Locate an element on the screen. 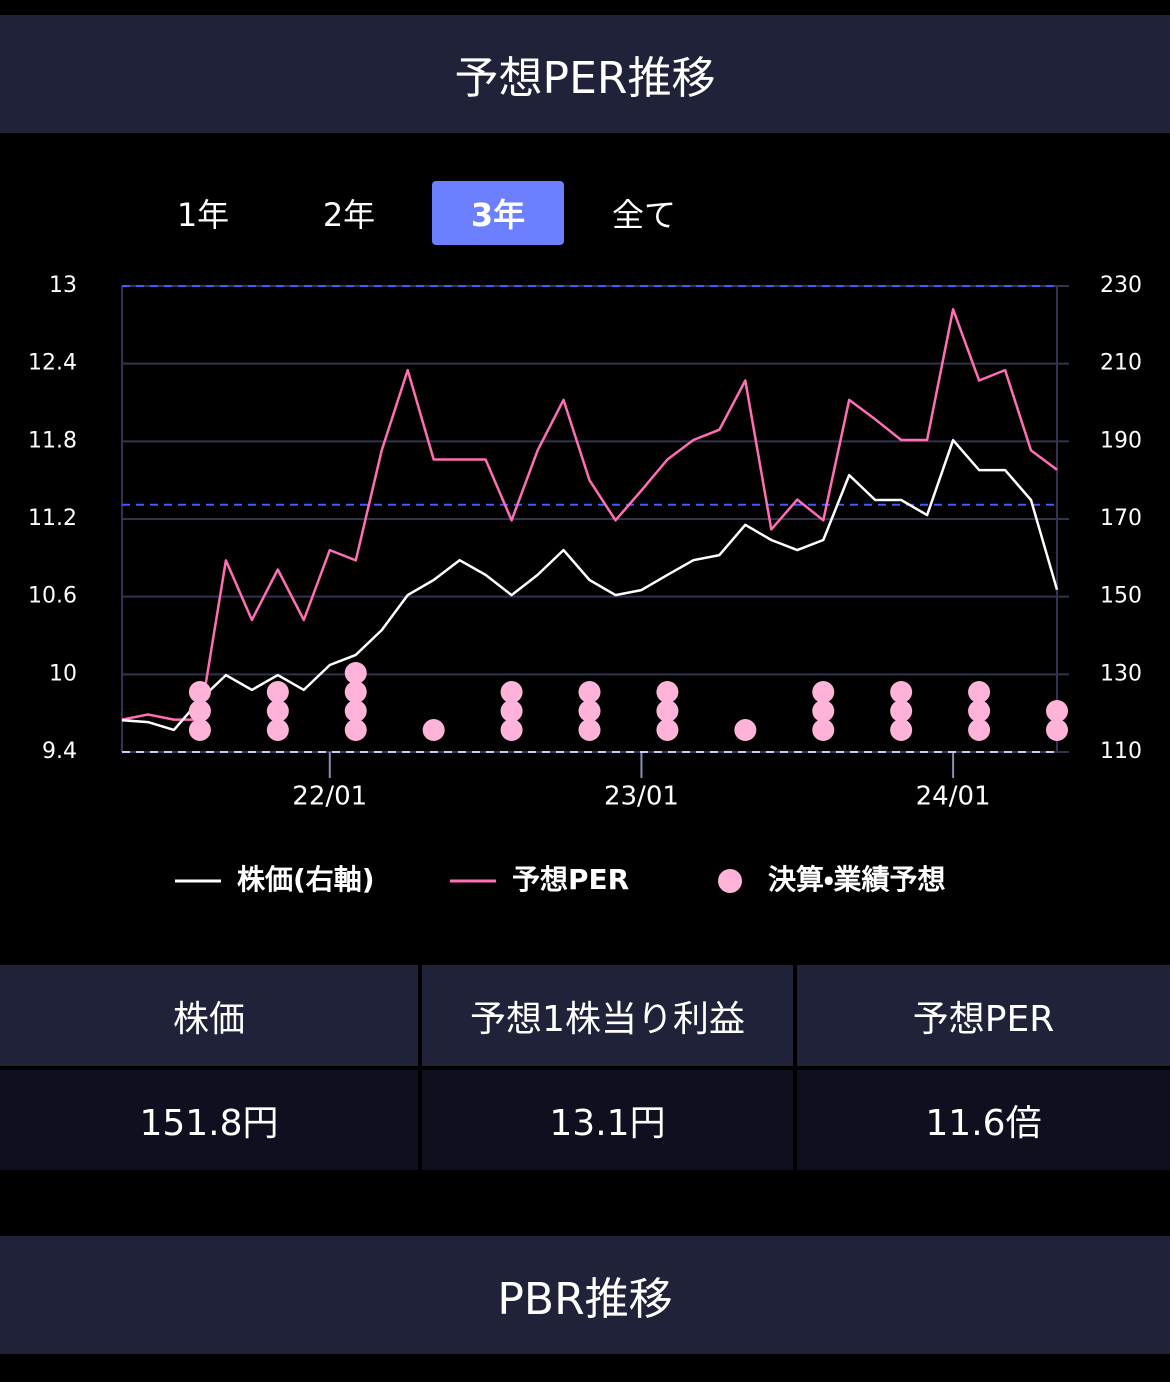 This screenshot has width=1170, height=1382. y-tick-label: 10.6 is located at coordinates (52, 596).